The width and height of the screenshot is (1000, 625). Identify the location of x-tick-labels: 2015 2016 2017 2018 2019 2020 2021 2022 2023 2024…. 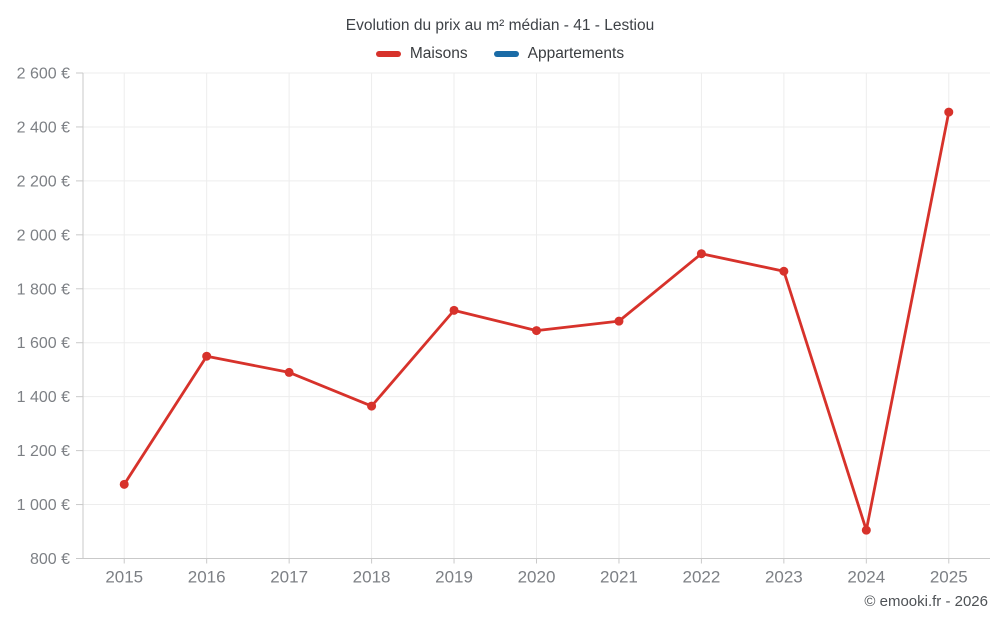
(536, 577).